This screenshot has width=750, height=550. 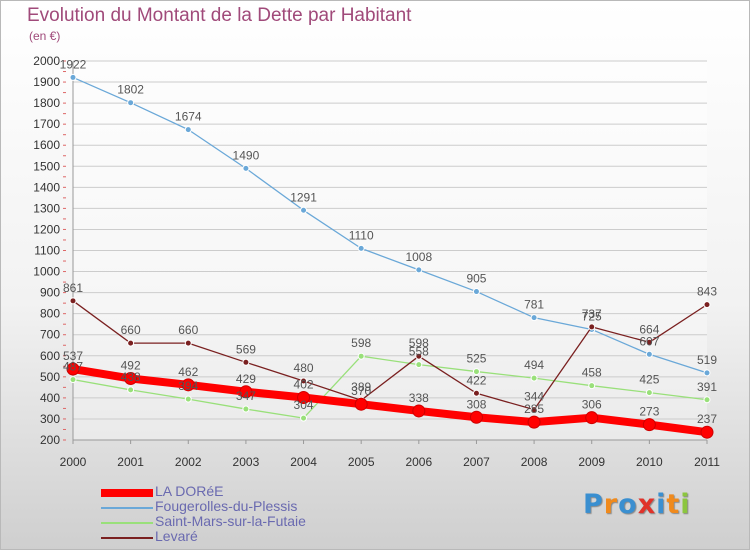 I want to click on data-label: 306, so click(x=592, y=405).